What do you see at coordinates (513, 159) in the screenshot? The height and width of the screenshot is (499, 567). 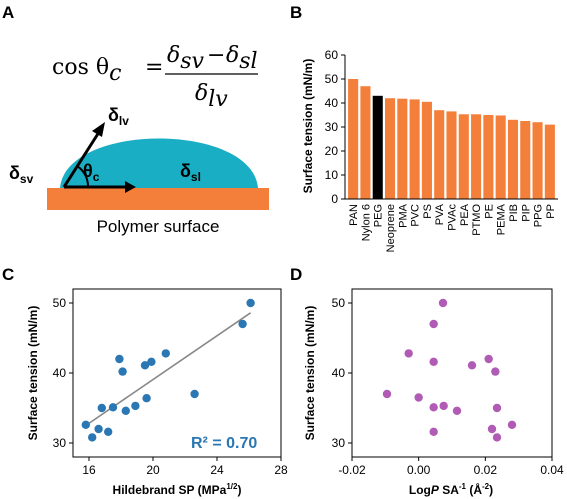 I see `bar-pib` at bounding box center [513, 159].